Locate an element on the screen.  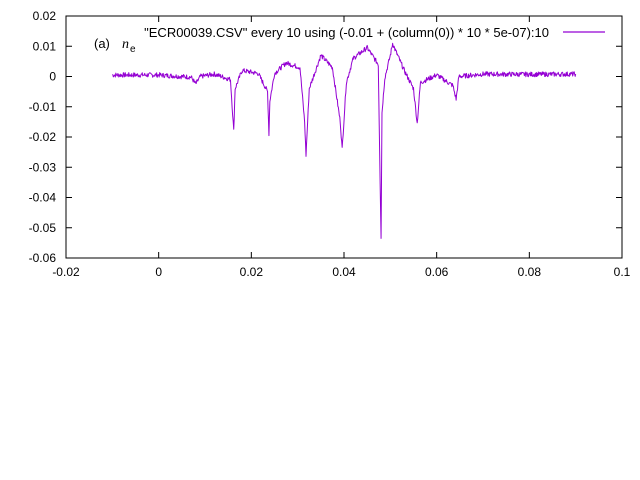
annotation-prefix: (a) is located at coordinates (102, 43).